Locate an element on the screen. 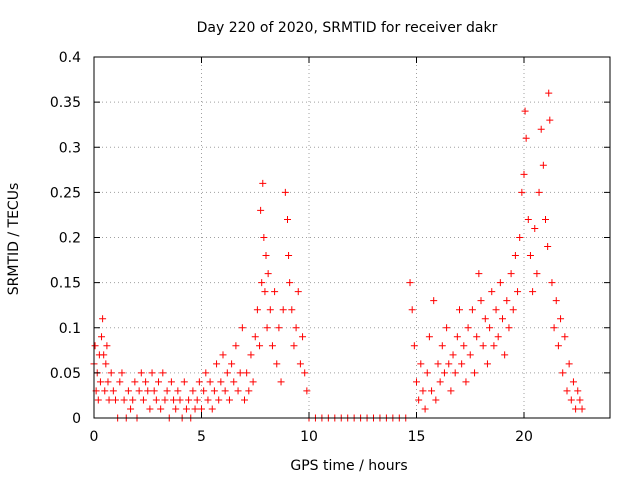 This screenshot has height=480, width=640. y-tick-label: 0.3 is located at coordinates (70, 148).